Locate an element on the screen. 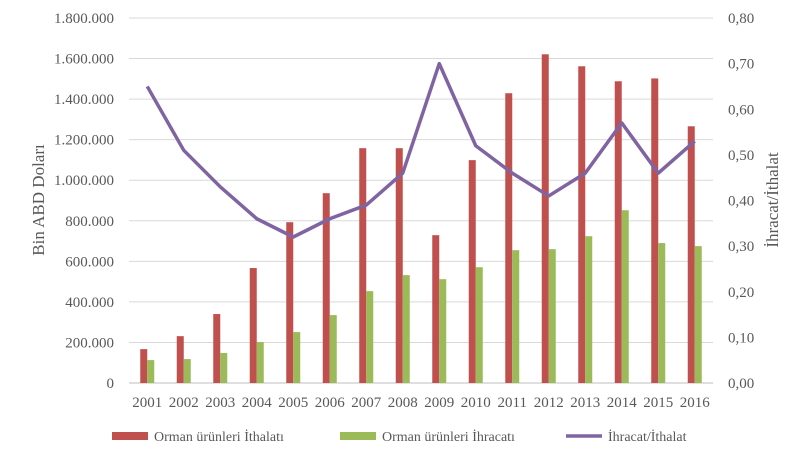 This screenshot has height=462, width=801. y-tick-label: 400.000 is located at coordinates (89, 303).